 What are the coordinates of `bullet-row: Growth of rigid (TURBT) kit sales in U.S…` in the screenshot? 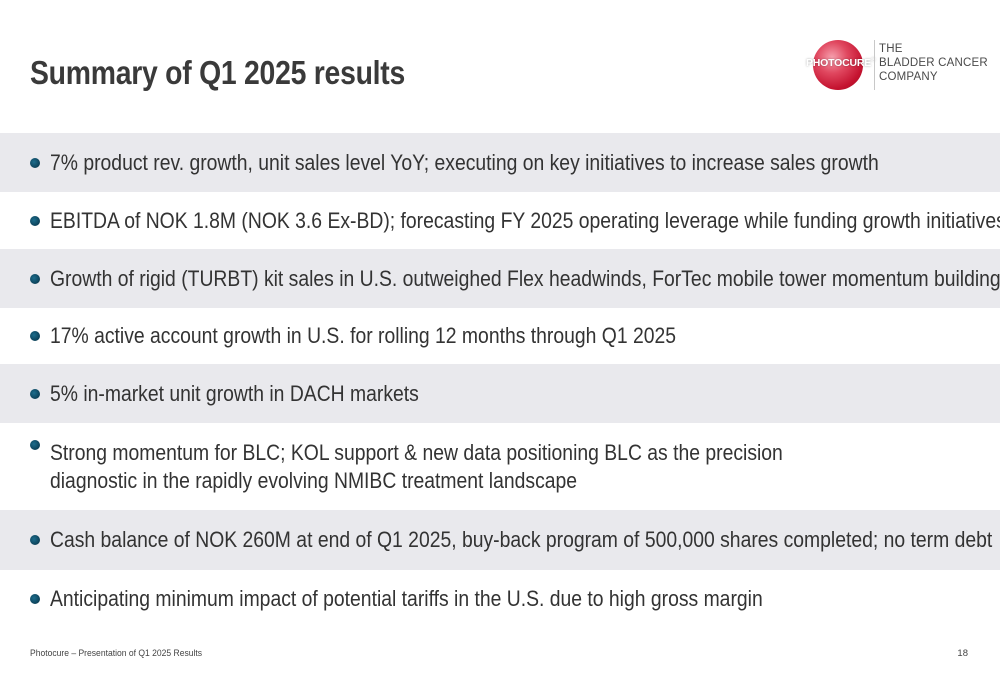 It's located at (500, 278).